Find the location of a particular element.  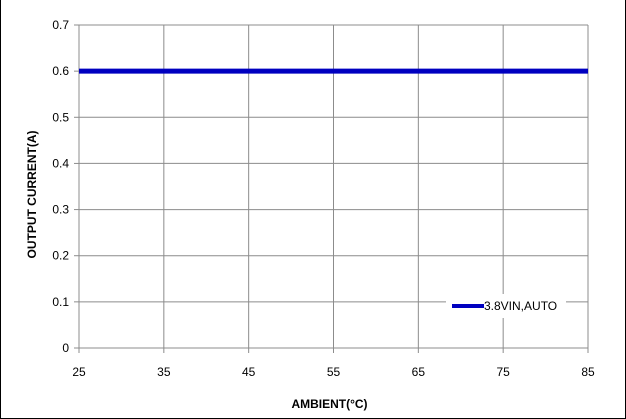

y-tick-labels: 0 0.1 0.2 0.3 0.4 0.5 0.6 0.7 is located at coordinates (60, 186).